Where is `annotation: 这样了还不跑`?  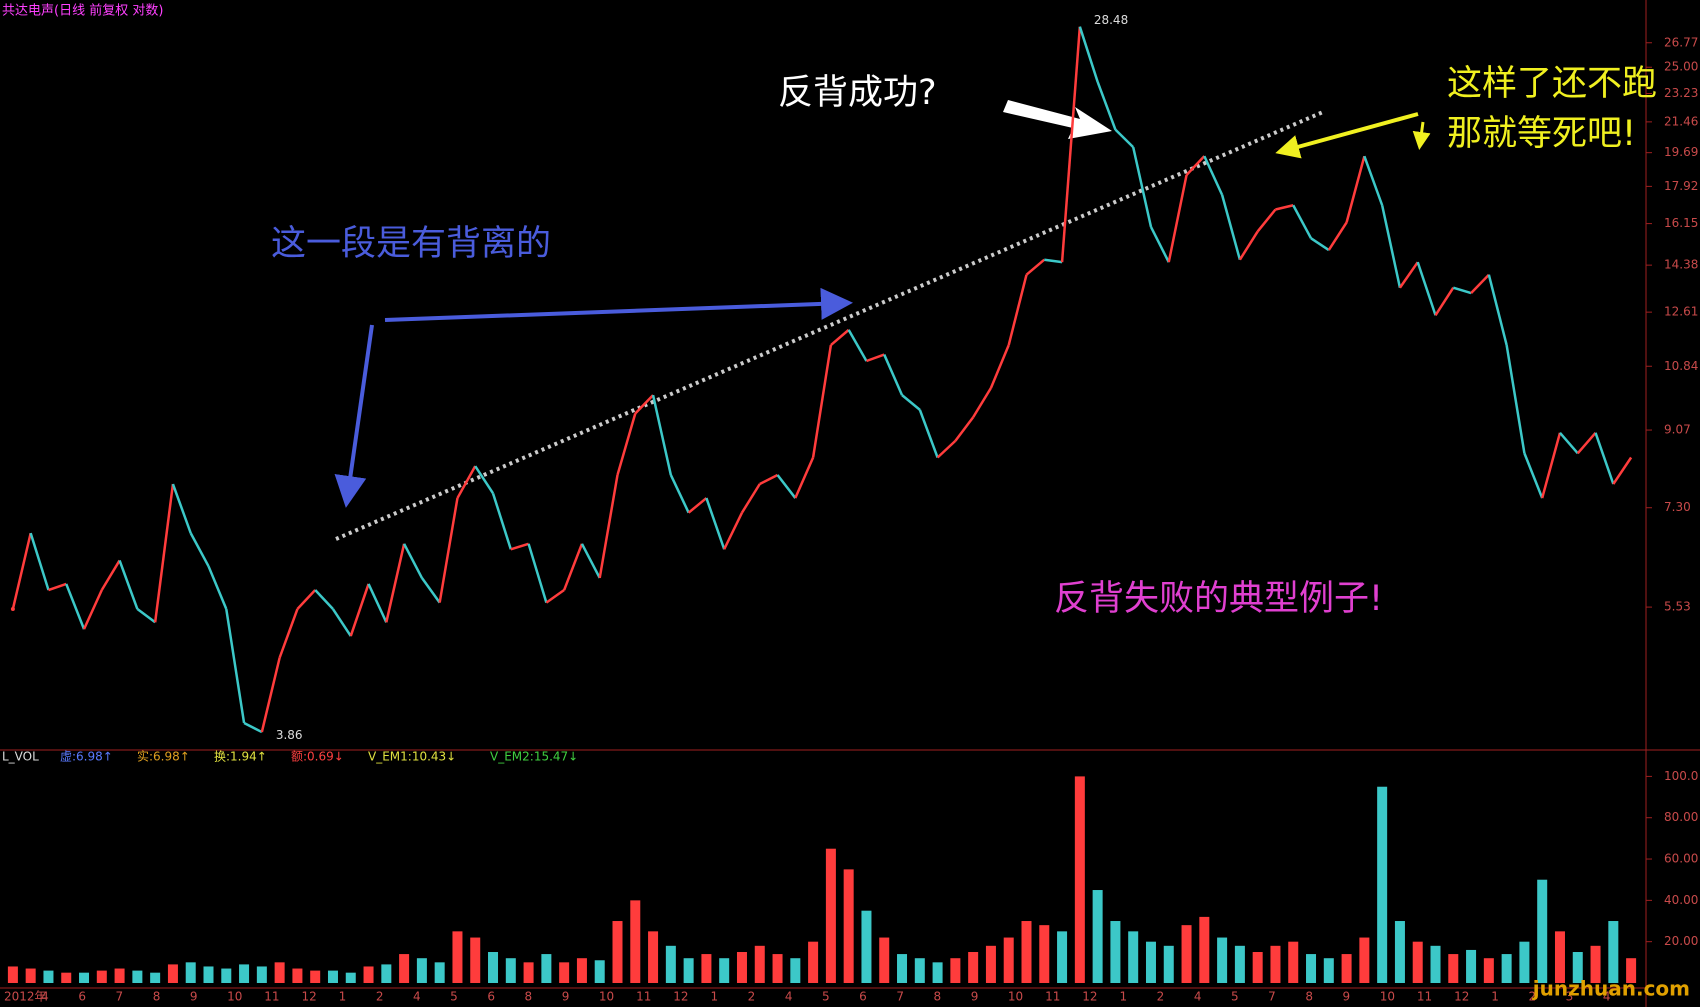 annotation: 这样了还不跑 is located at coordinates (1552, 84).